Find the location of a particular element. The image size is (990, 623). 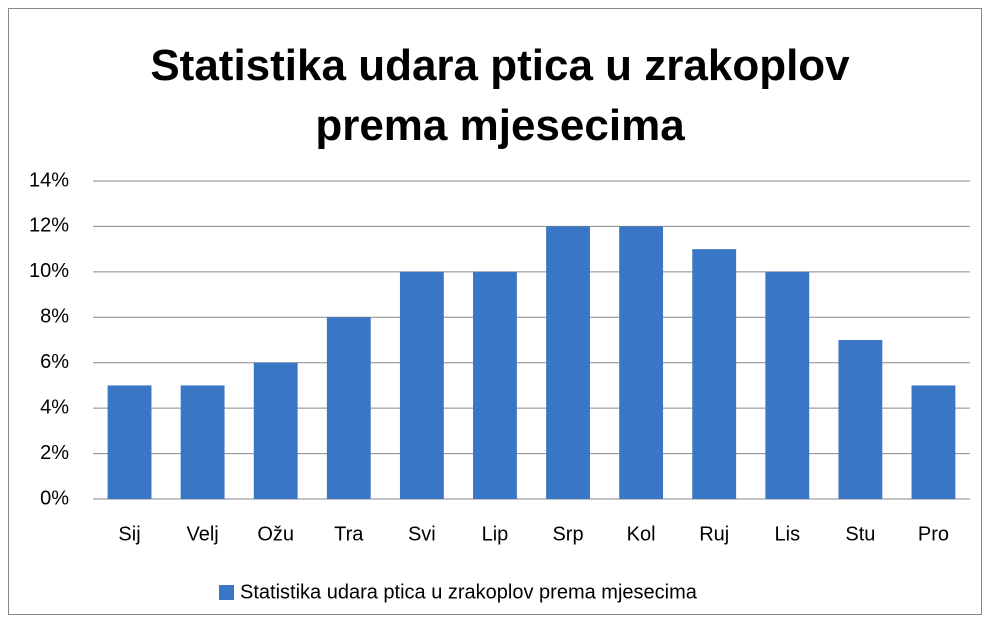

x-tick-label: Svi is located at coordinates (422, 534).